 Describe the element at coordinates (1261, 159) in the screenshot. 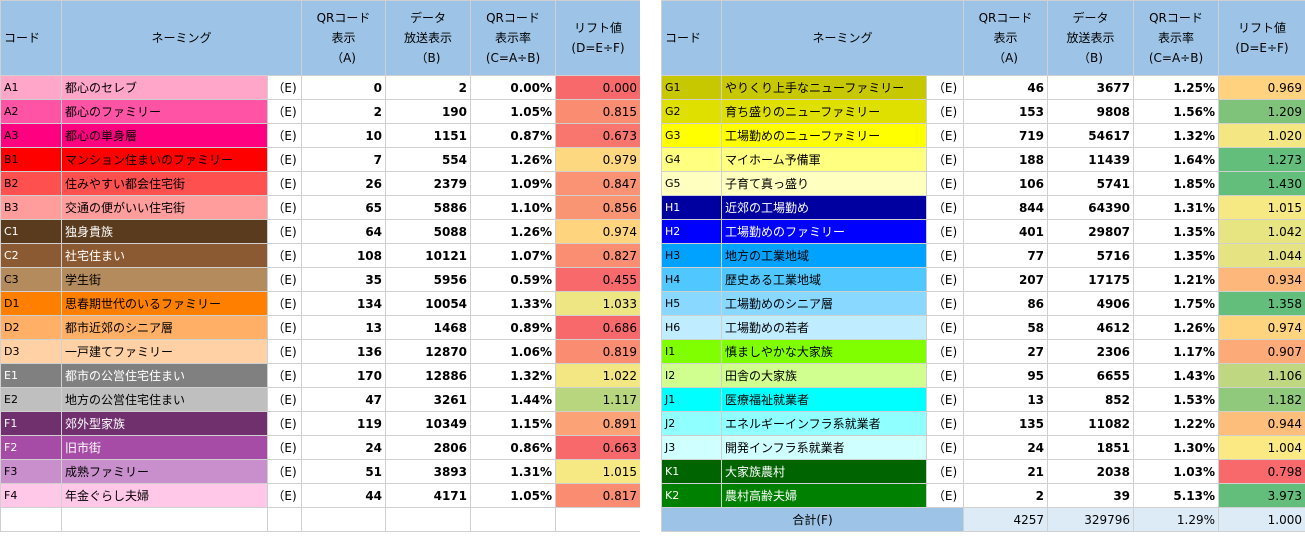

I see `lift-value: 1.273` at that location.